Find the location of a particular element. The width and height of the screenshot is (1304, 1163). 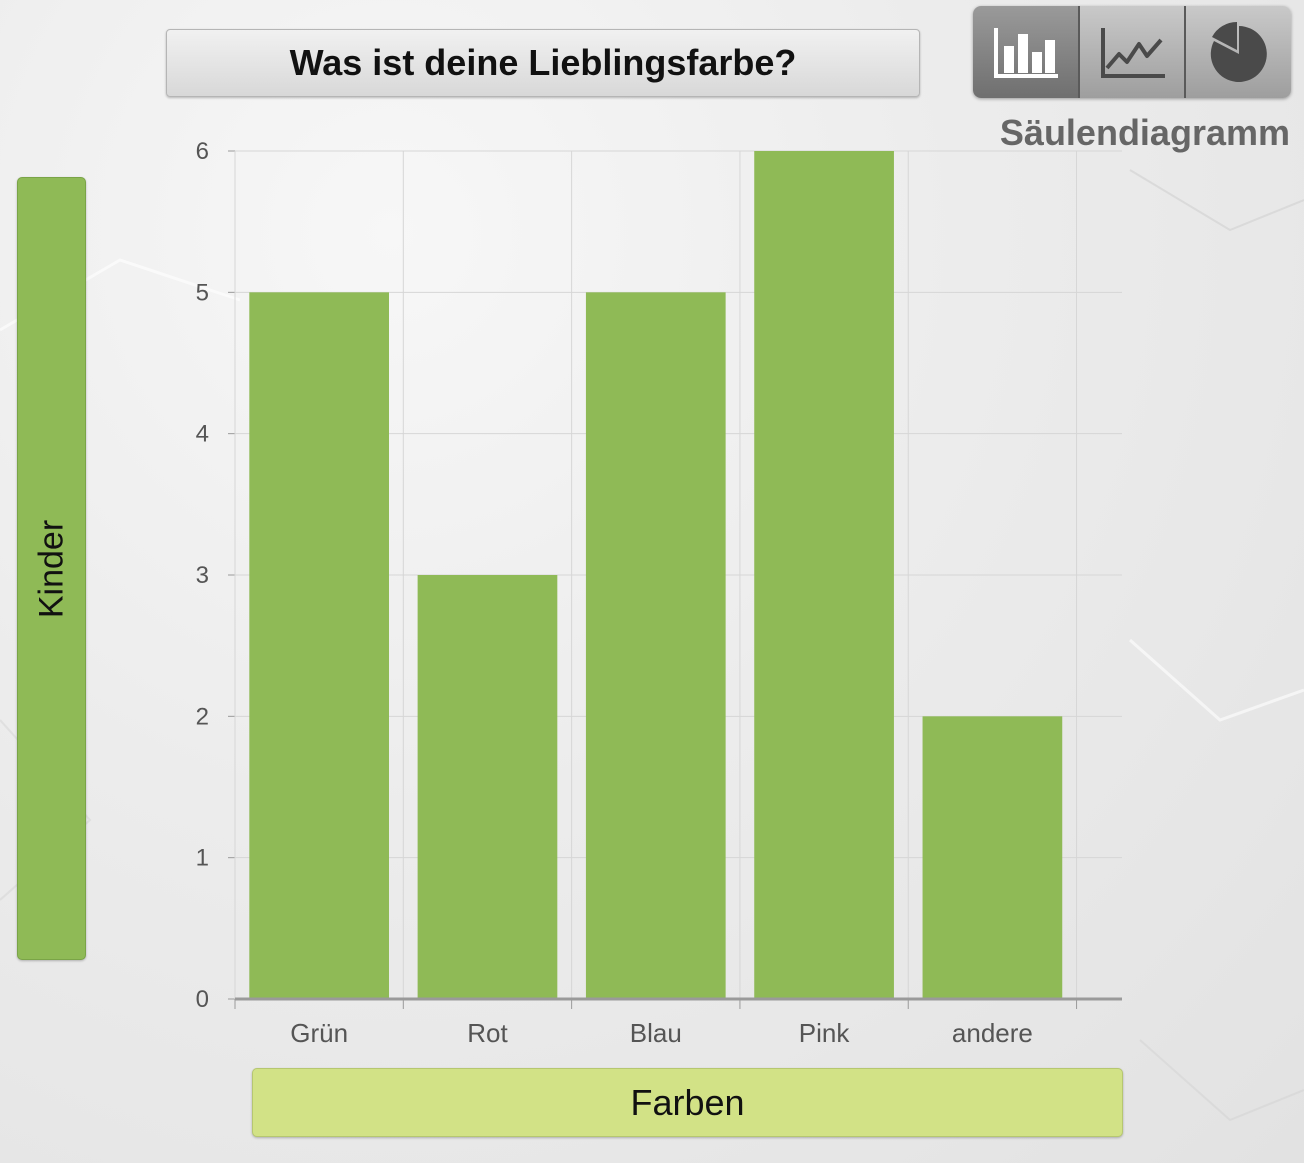

y-tick-label: 5 is located at coordinates (202, 292).